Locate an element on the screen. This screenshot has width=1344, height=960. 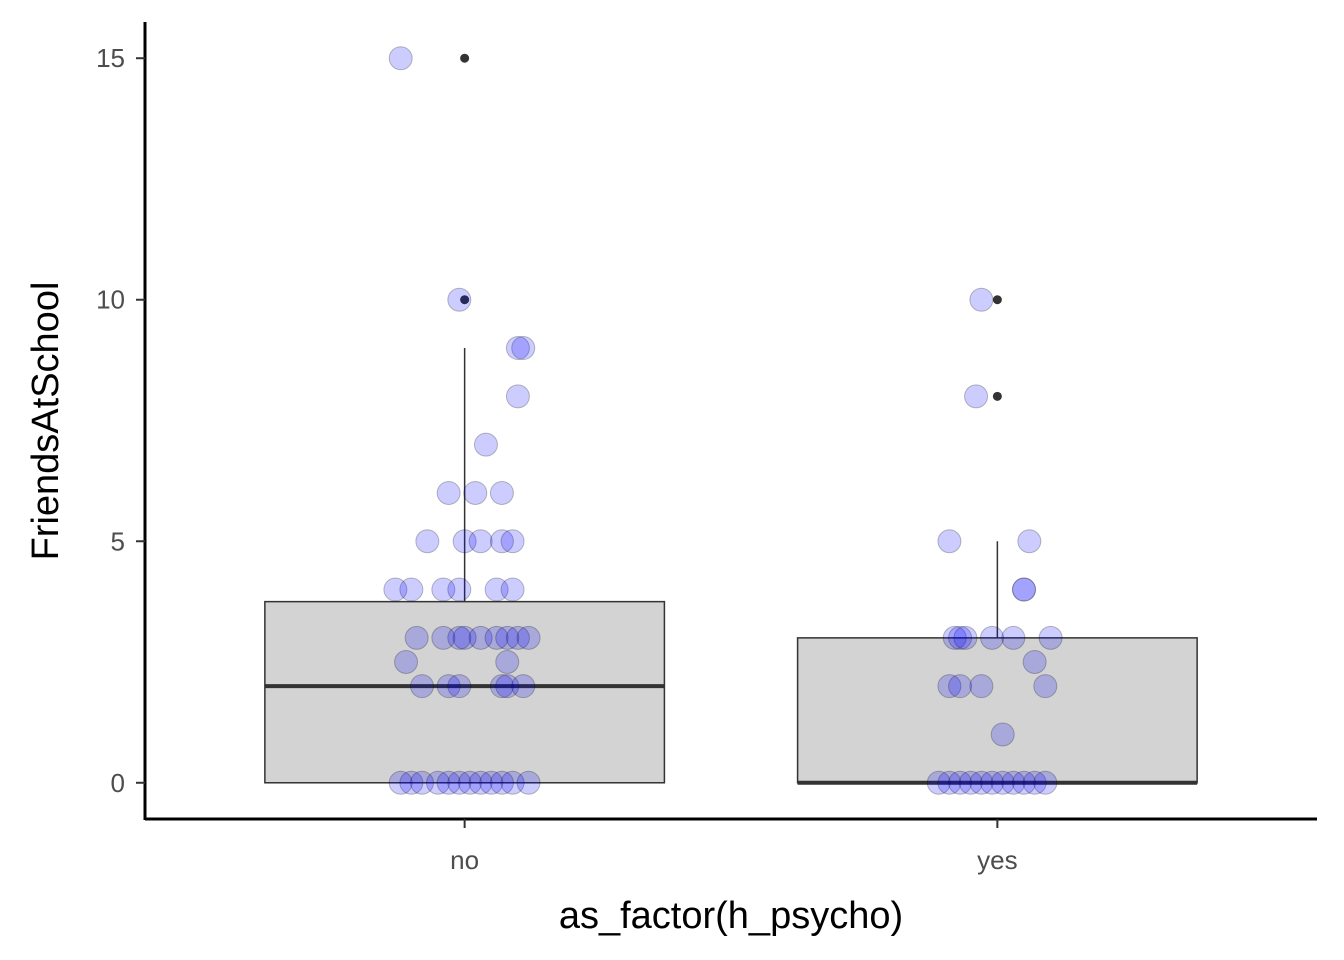
box-yes is located at coordinates (997, 710).